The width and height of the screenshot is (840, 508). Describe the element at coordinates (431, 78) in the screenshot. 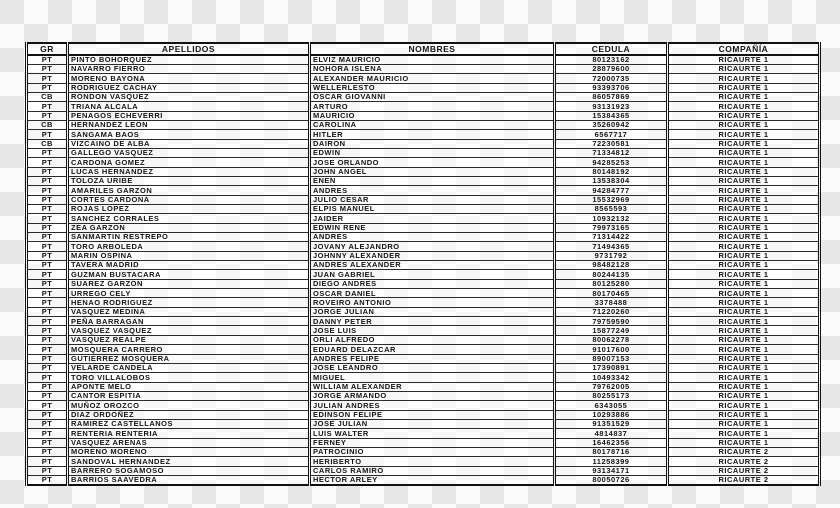

I see `cell-nombres: ALEXANDER MAURICIO` at that location.